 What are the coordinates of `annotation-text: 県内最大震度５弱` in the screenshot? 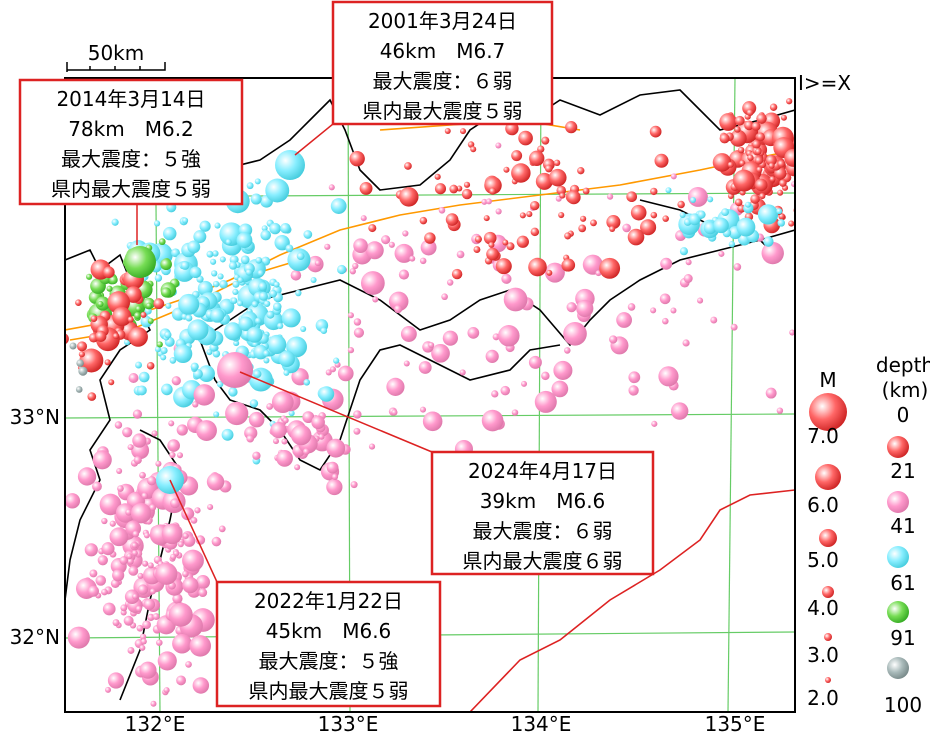 It's located at (329, 691).